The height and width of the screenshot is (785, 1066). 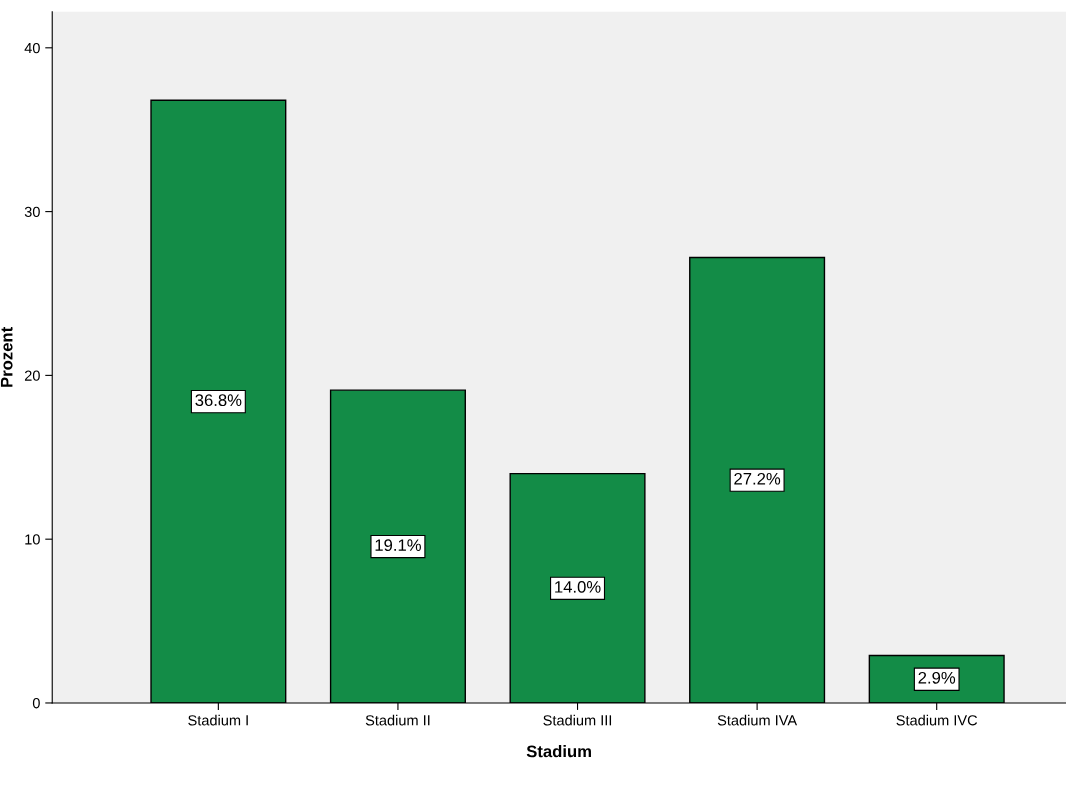 I want to click on x-tick-label: Stadium IVA, so click(x=757, y=720).